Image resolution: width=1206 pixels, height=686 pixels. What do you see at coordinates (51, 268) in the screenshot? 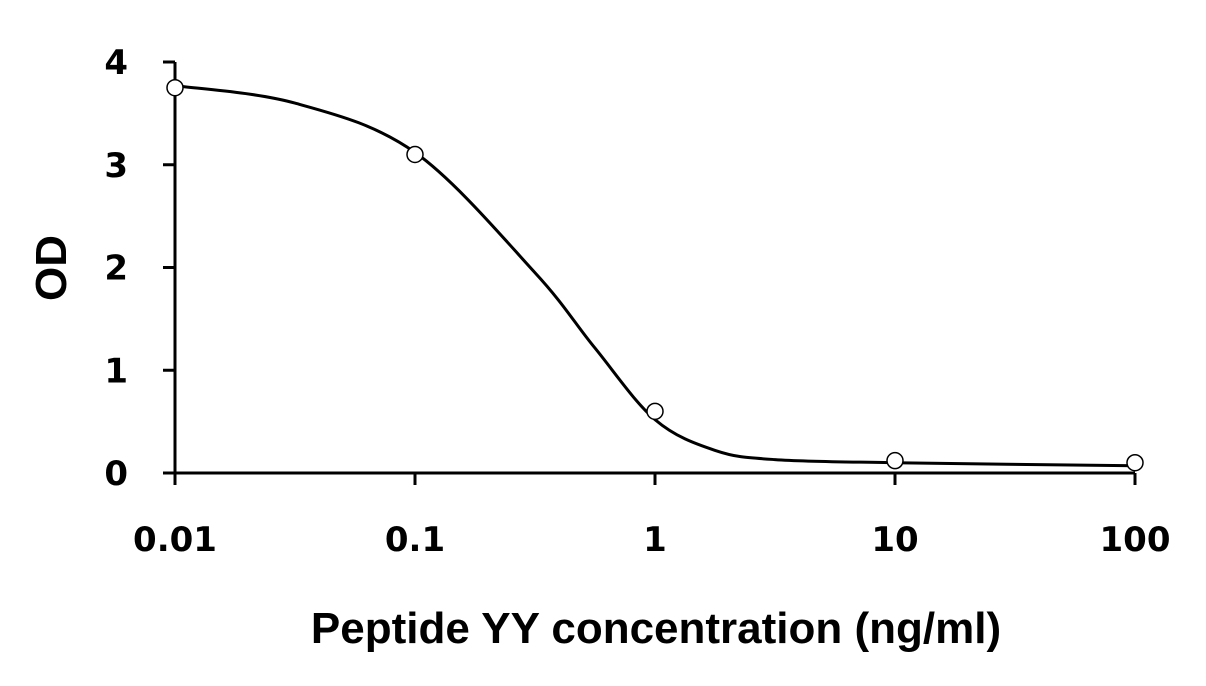
I see `y-axis-title: OD` at bounding box center [51, 268].